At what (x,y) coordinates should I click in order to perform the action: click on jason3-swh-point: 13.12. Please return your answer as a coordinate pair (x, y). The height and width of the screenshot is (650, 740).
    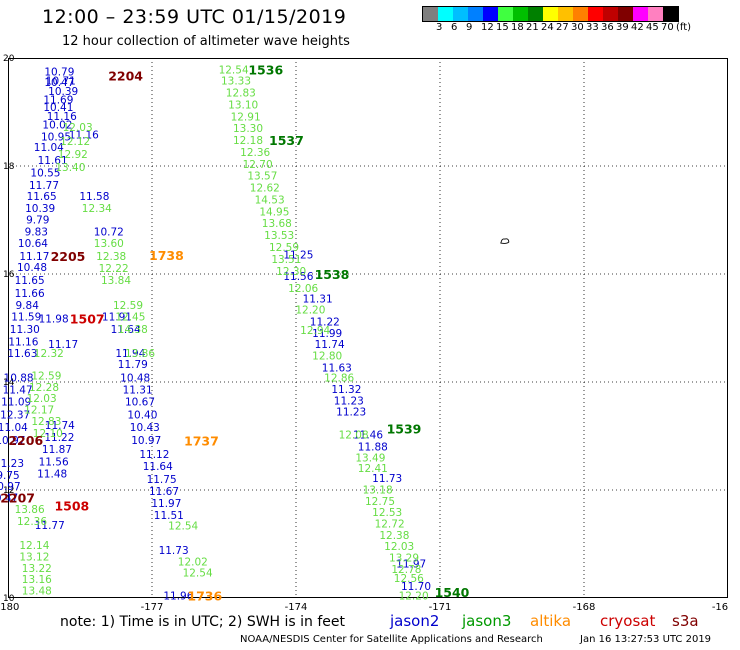
    Looking at the image, I should click on (34, 557).